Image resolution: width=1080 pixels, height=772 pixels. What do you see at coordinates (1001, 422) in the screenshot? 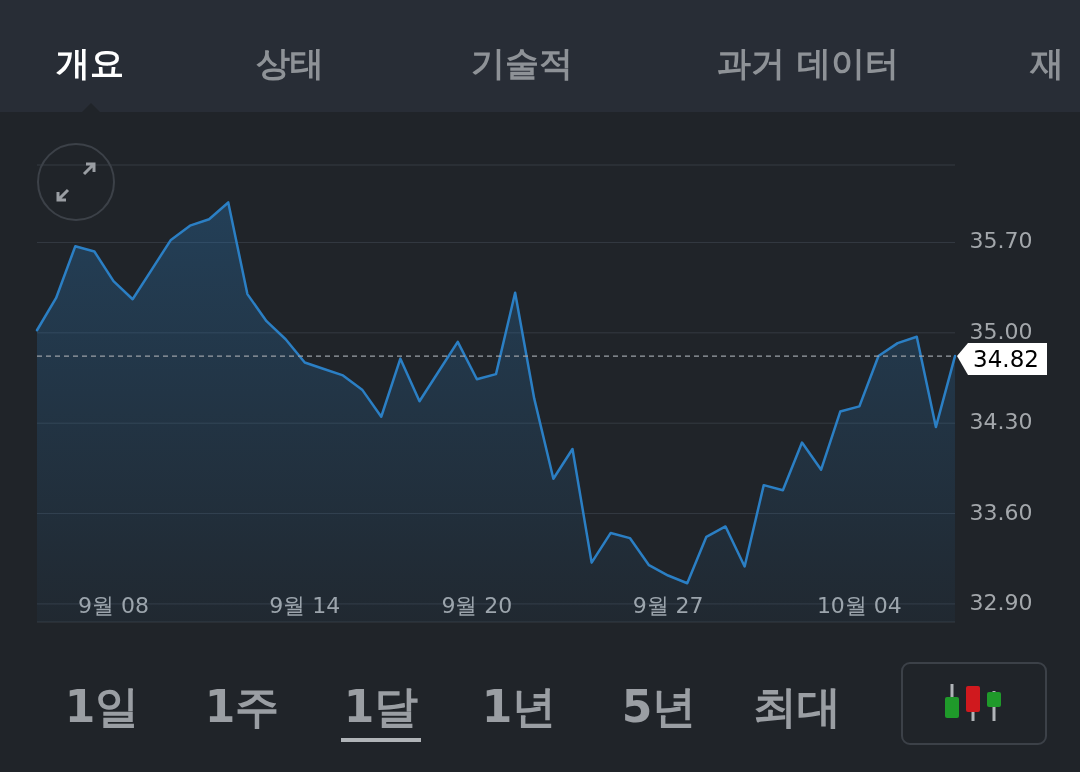
I see `y-tick-label: 34.30` at bounding box center [1001, 422].